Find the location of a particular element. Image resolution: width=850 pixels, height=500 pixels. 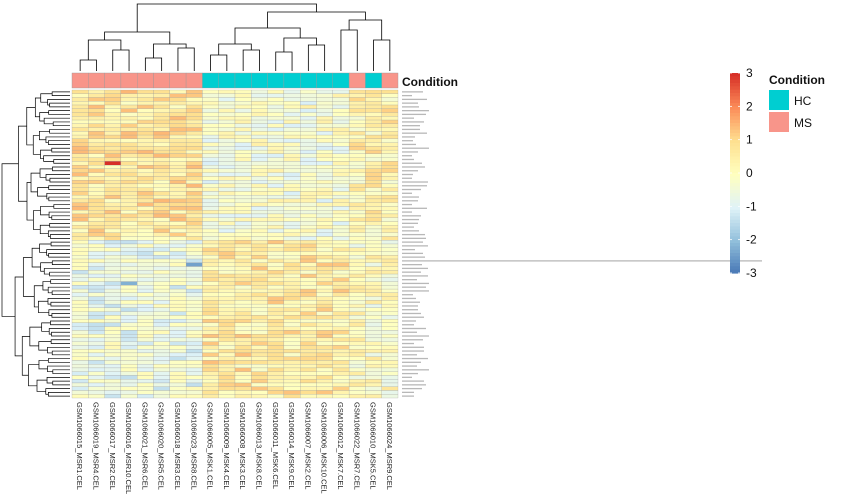

color-scale-tick-label: 1 is located at coordinates (749, 140).